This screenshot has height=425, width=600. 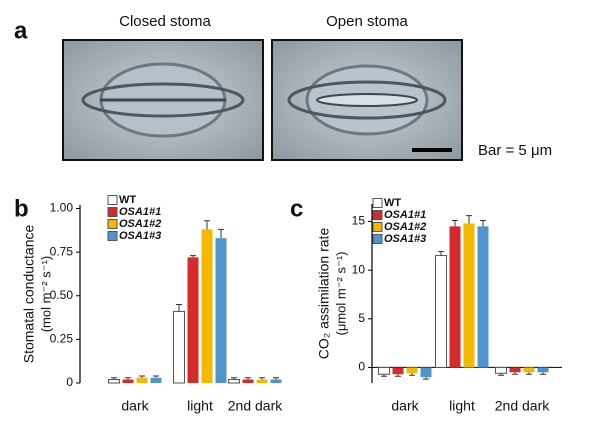 What do you see at coordinates (296, 208) in the screenshot?
I see `panel-label: c` at bounding box center [296, 208].